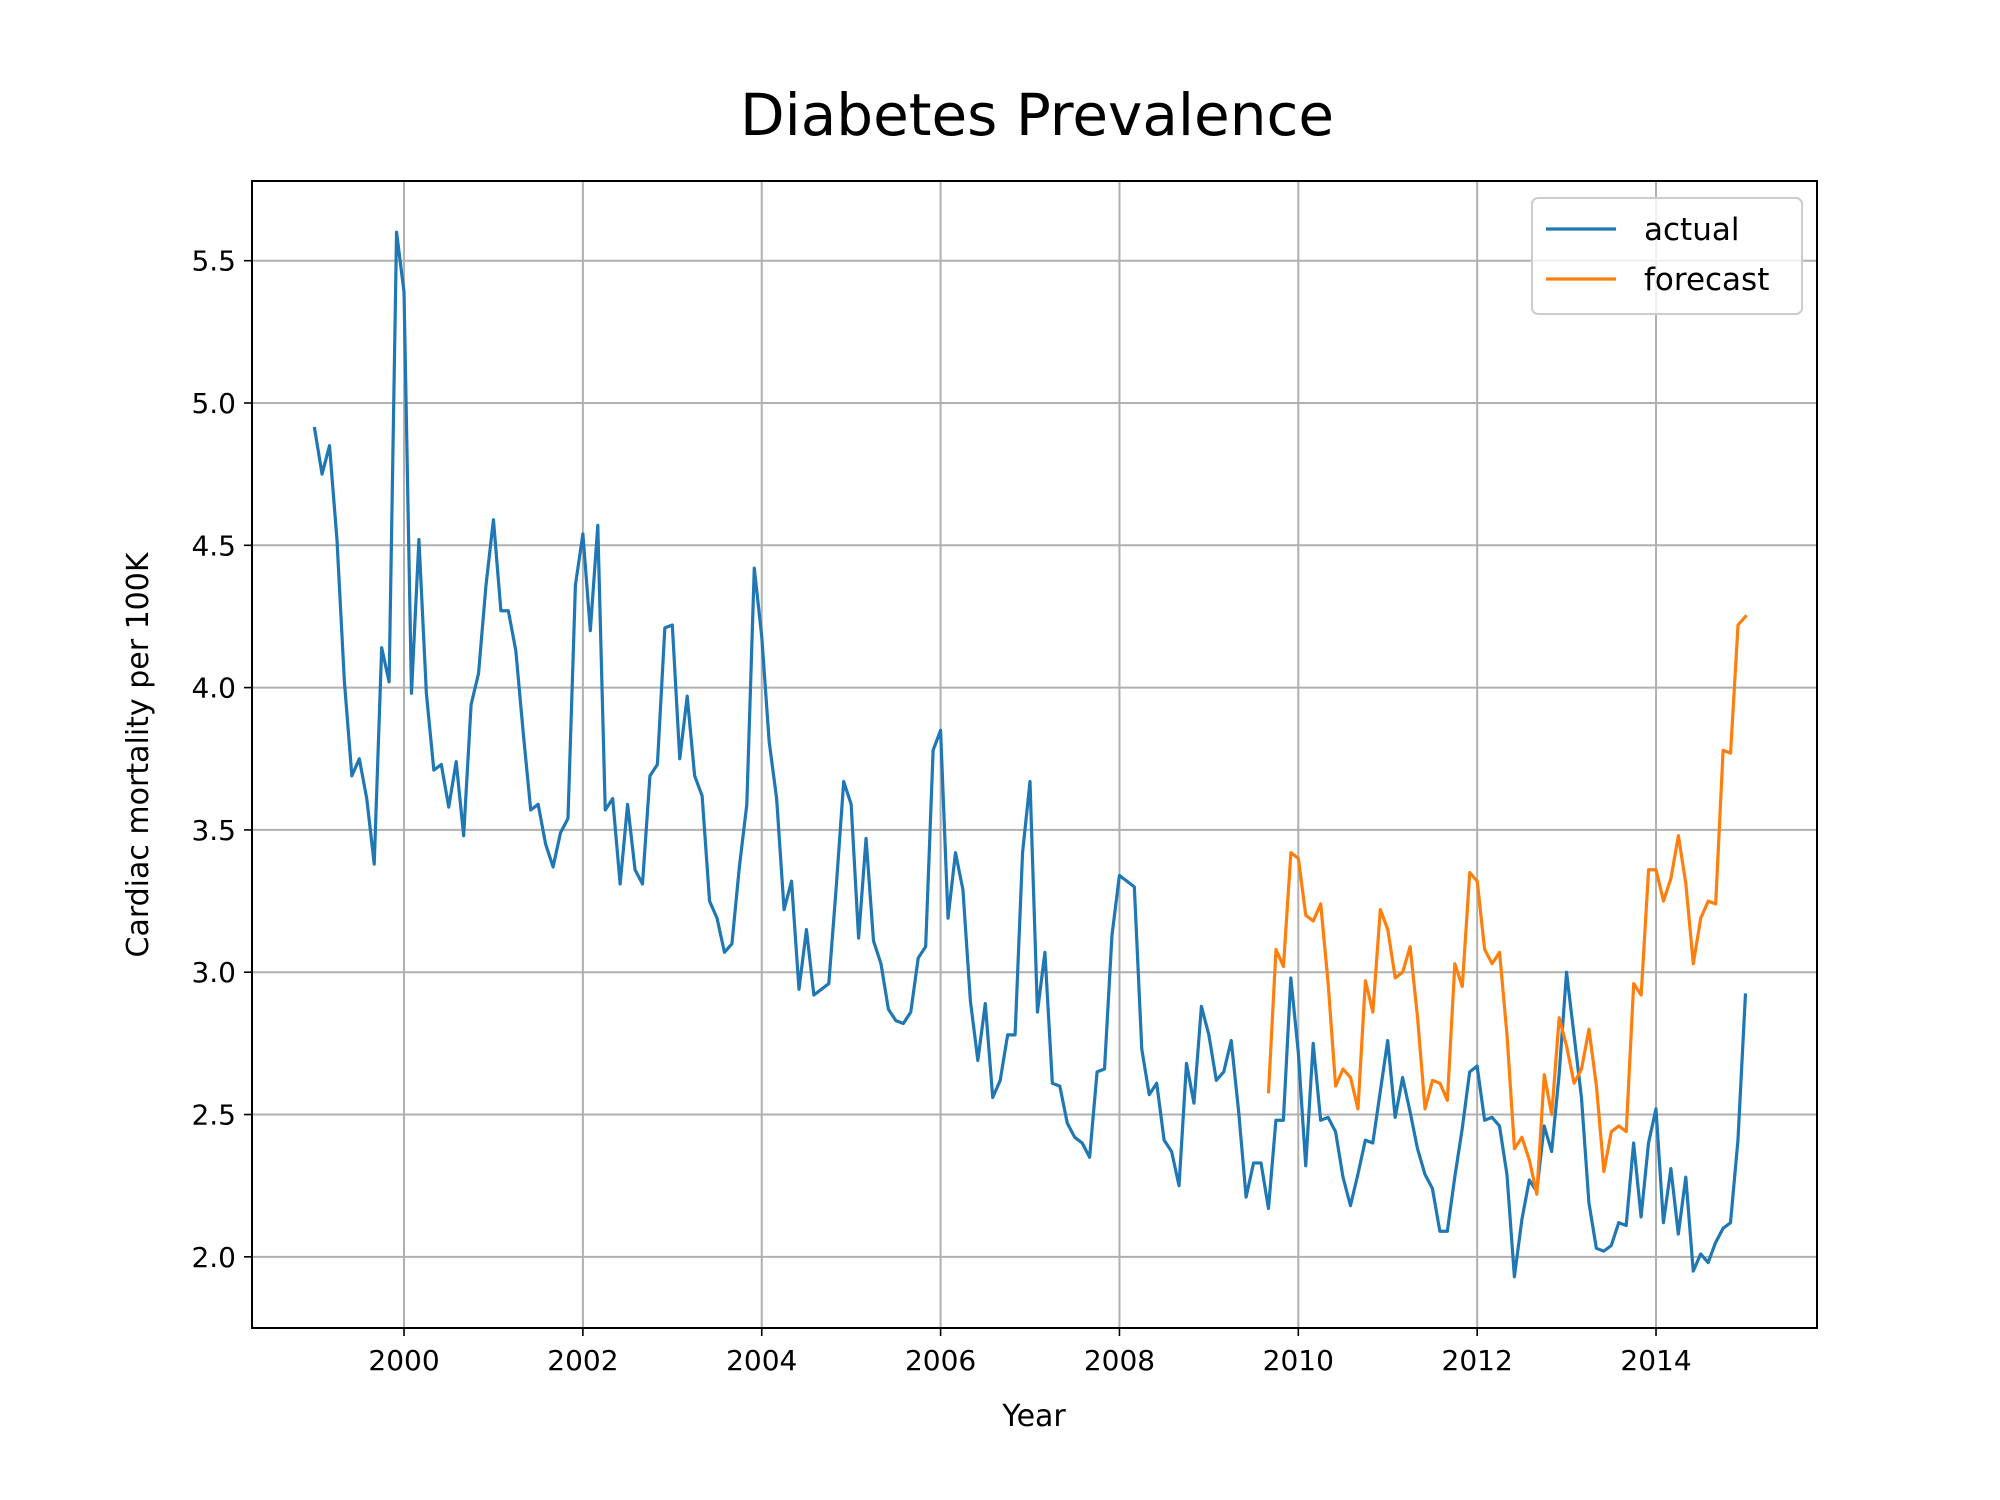 This screenshot has width=2000, height=1500. Describe the element at coordinates (138, 754) in the screenshot. I see `y-axis-label: Cardiac mortality per 100K` at that location.